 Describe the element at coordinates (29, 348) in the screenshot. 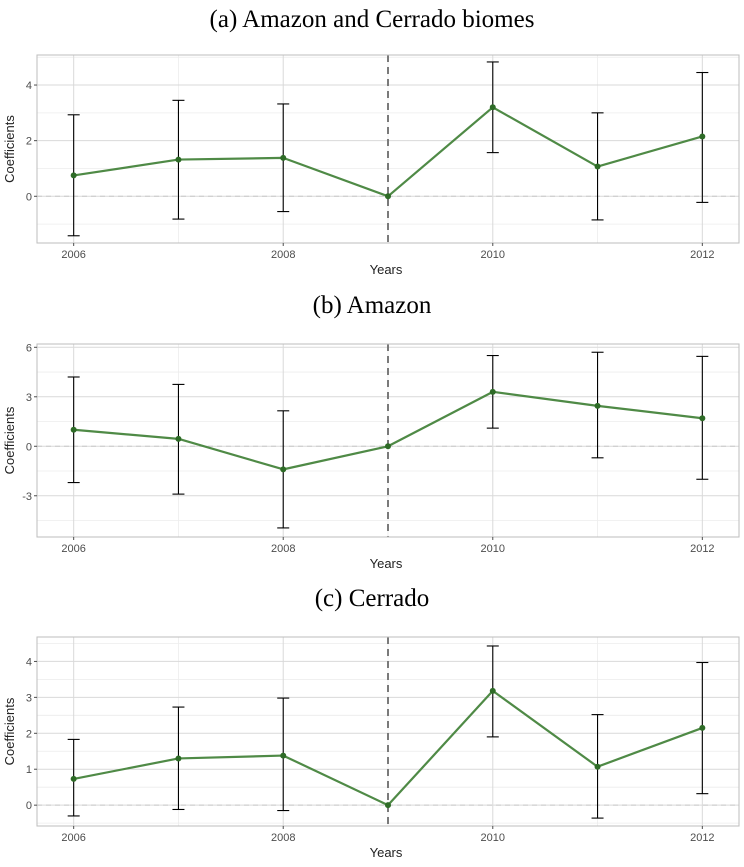

I see `y-tick-label: 6` at that location.